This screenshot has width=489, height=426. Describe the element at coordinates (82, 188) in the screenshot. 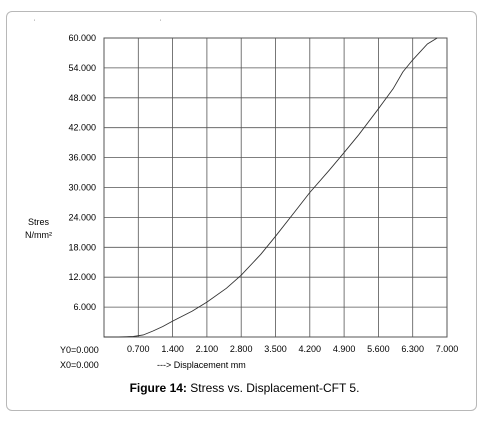

I see `y-tick-label: 30.000` at that location.